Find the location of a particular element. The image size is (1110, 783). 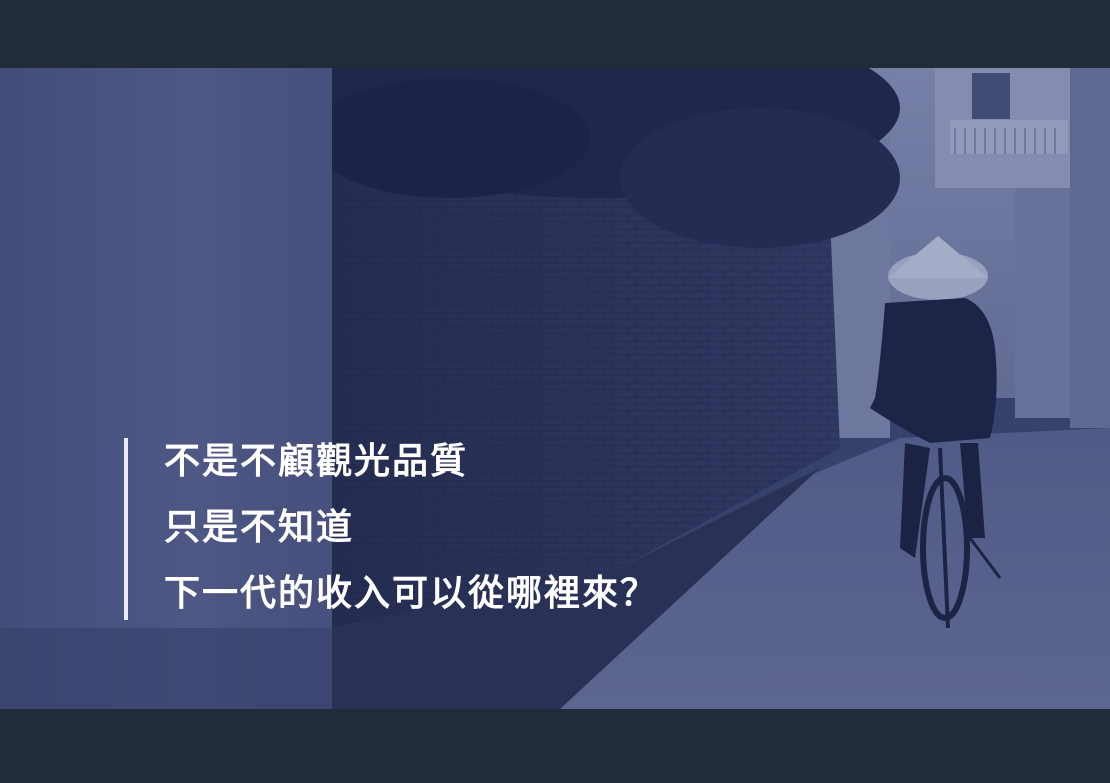

caption-line-1: 不是不顧觀光品質 is located at coordinates (316, 461).